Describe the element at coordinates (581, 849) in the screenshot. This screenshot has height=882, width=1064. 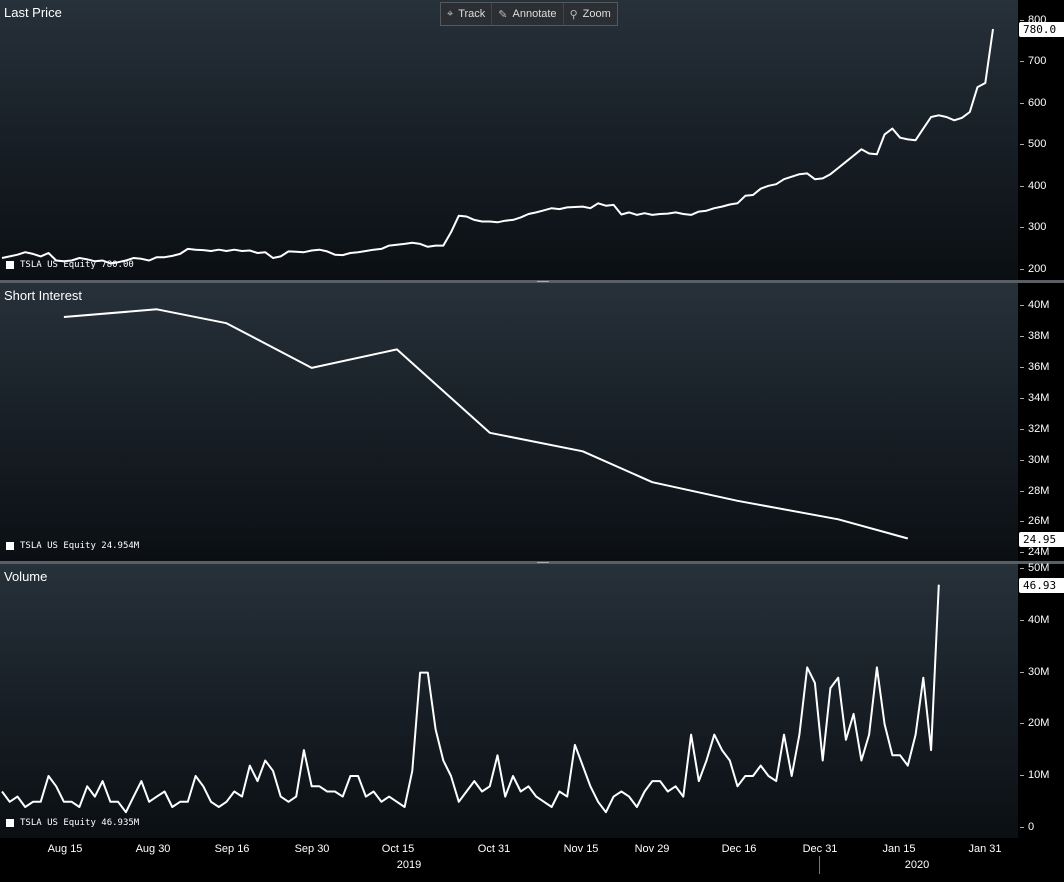
I see `x-tick-label: Nov 15` at that location.